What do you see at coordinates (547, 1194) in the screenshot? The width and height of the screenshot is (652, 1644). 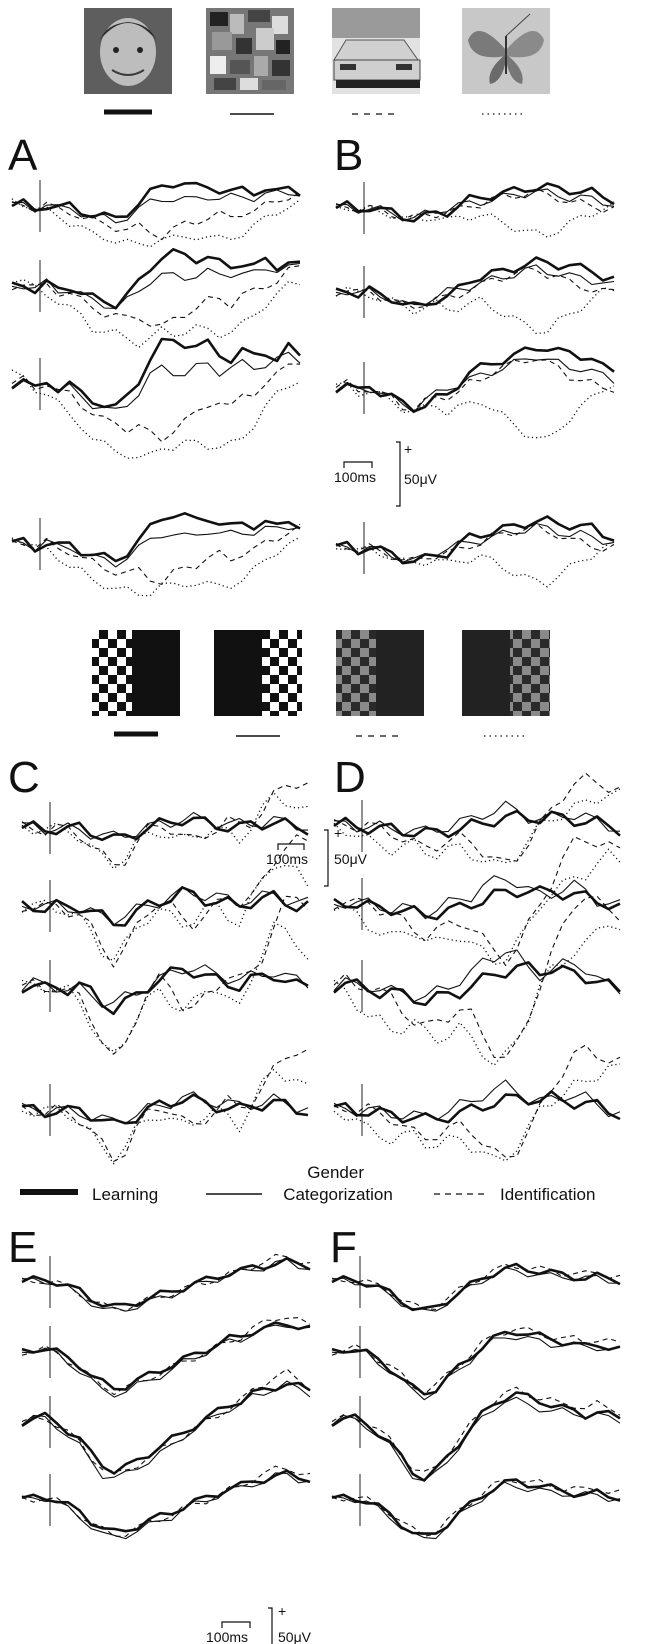 I see `legend-identification-label: Identification` at bounding box center [547, 1194].